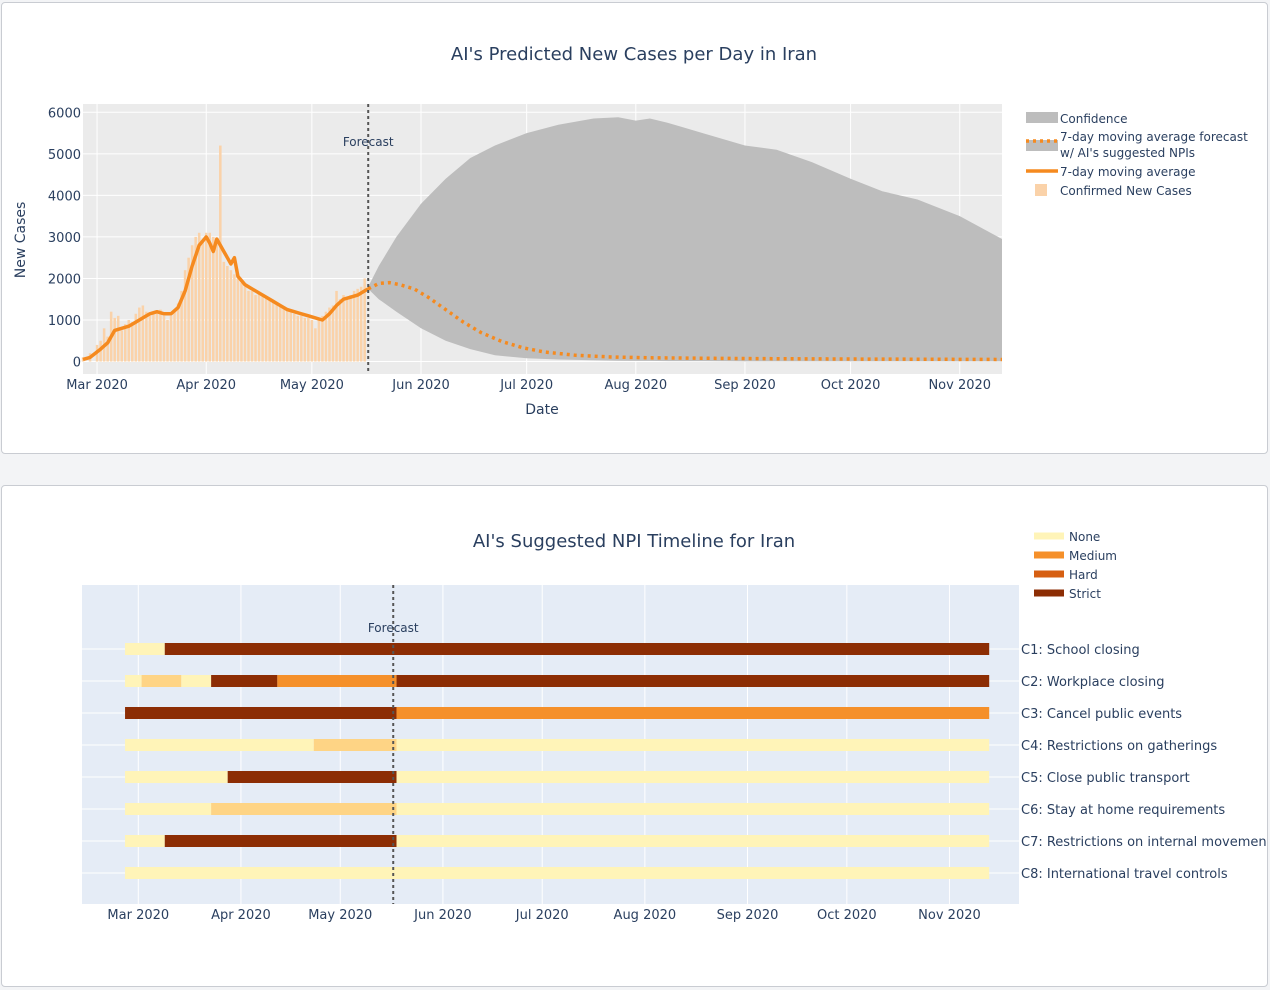 The width and height of the screenshot is (1270, 990). What do you see at coordinates (745, 385) in the screenshot?
I see `x-tick-label: Sep 2020` at bounding box center [745, 385].